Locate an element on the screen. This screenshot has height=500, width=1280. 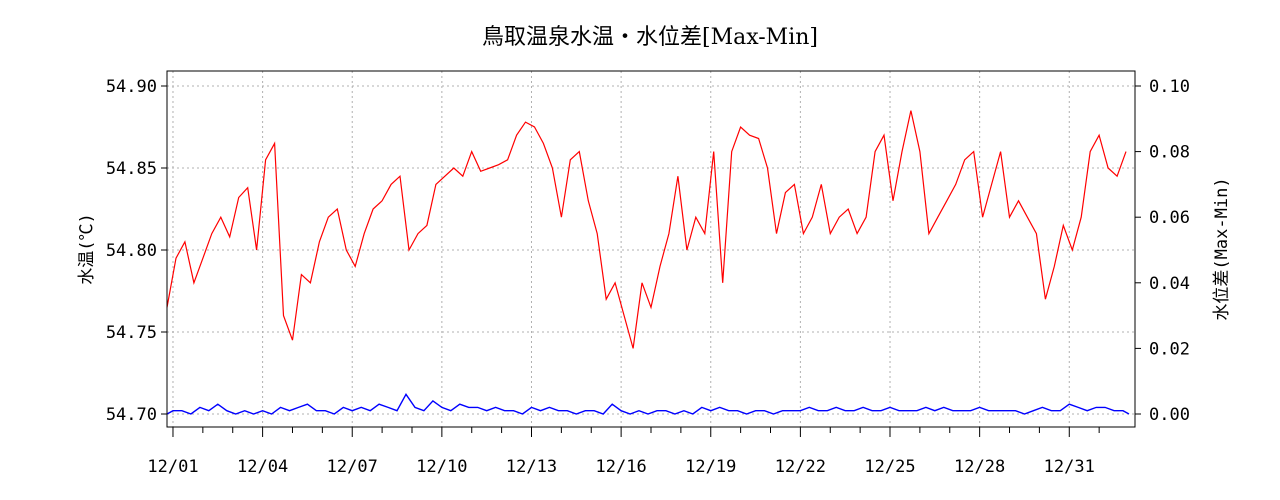
y-axis-right: 0.00 0.02 0.04 0.06 0.08 0.10 is located at coordinates (1162, 251).